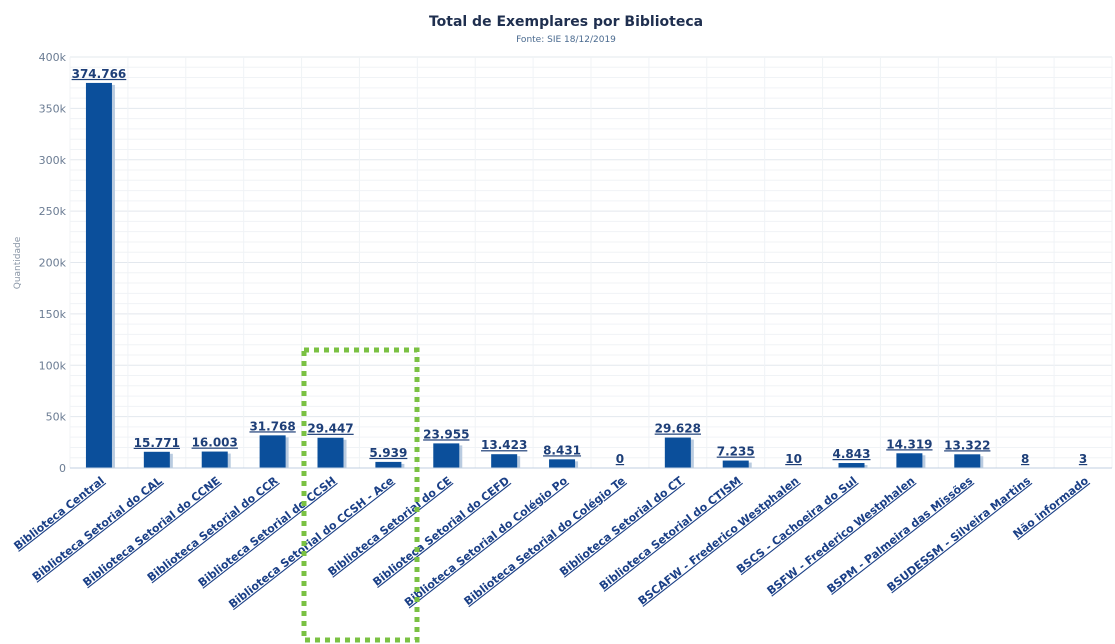 The width and height of the screenshot is (1115, 644). Describe the element at coordinates (53, 314) in the screenshot. I see `y-tick-label: 150k` at that location.